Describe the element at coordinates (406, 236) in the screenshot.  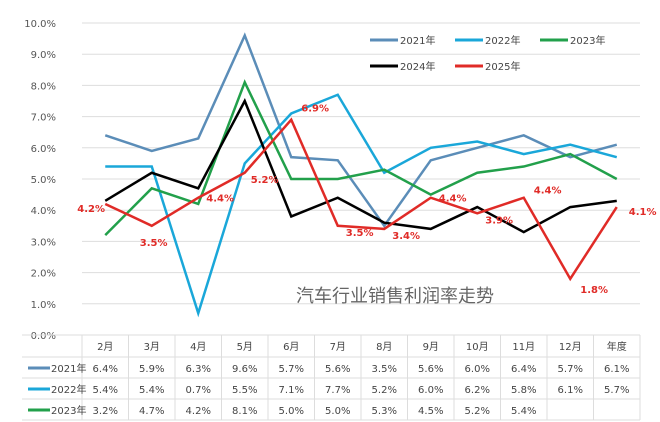
I see `data-label: 3.4%` at that location.